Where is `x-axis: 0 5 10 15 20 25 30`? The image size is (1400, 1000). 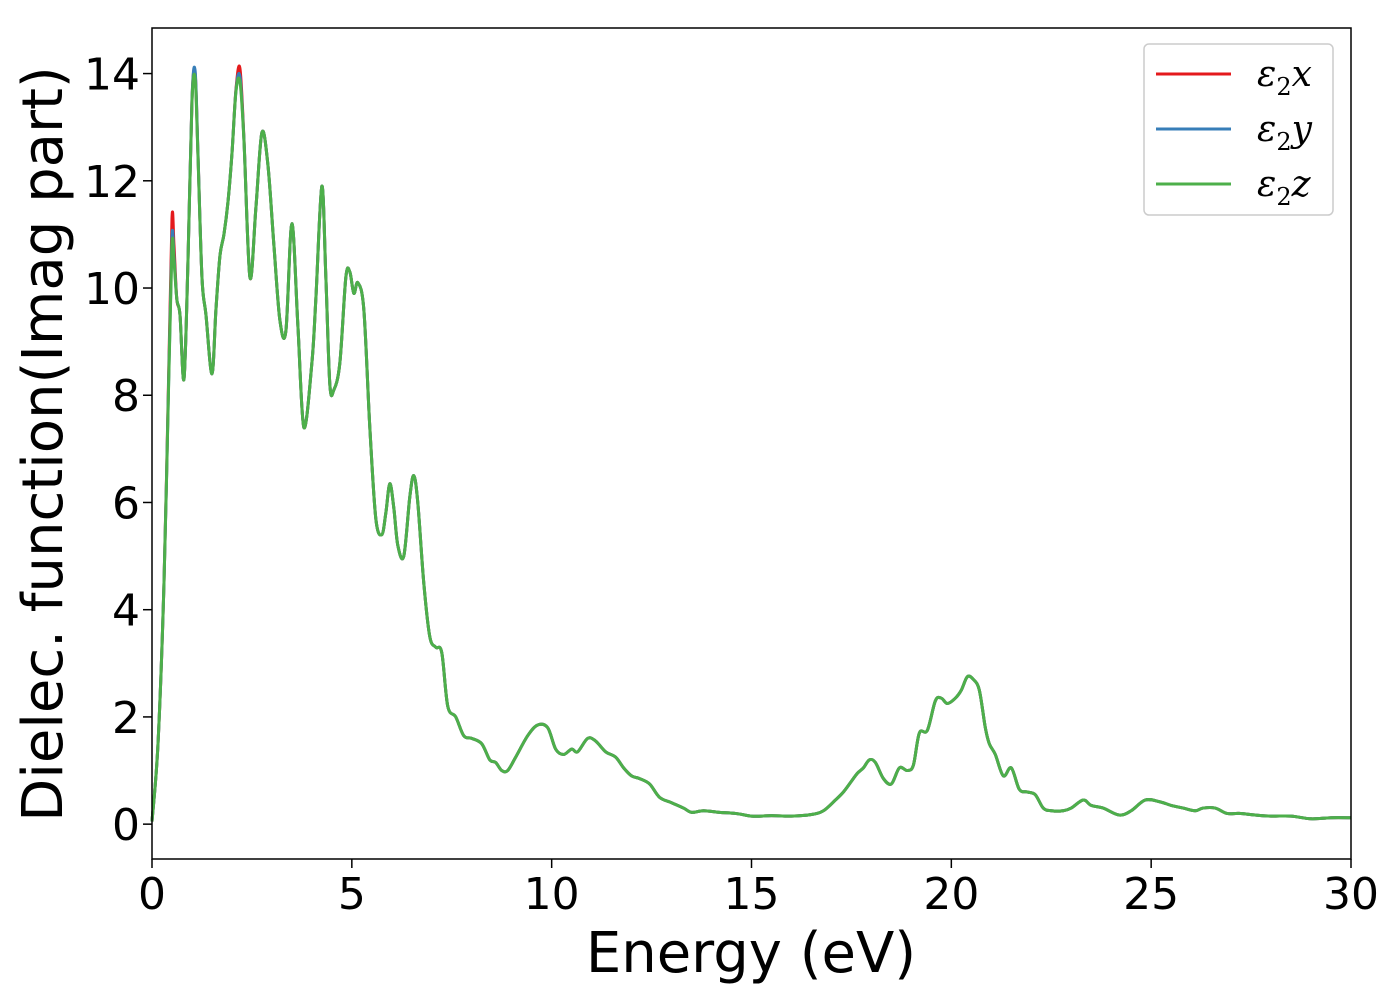
x-axis: 0 5 10 15 20 25 30 is located at coordinates (758, 889).